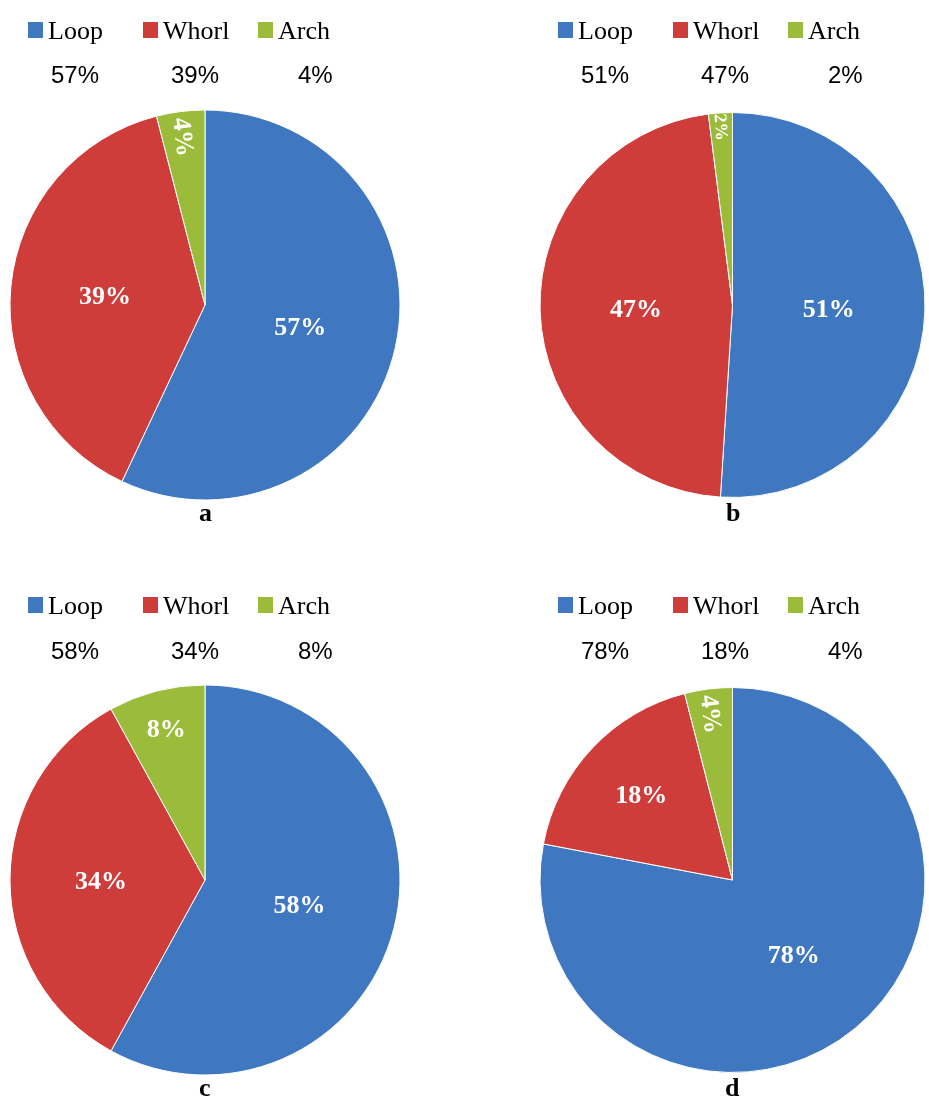 Image resolution: width=929 pixels, height=1102 pixels. Describe the element at coordinates (300, 326) in the screenshot. I see `data-label: 57%` at that location.